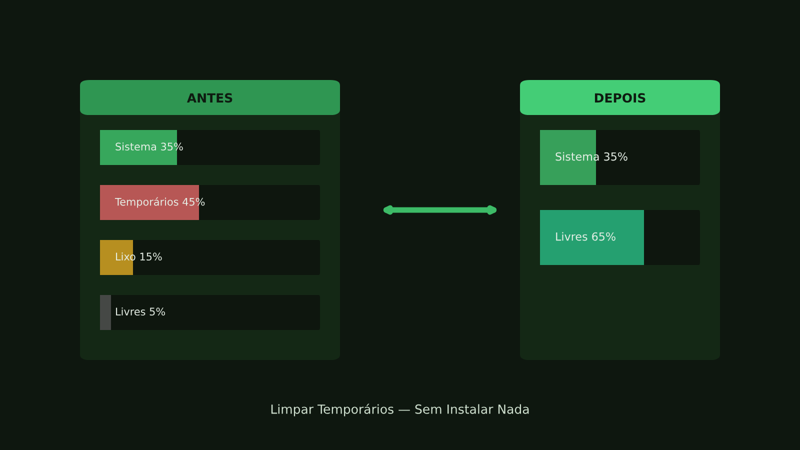 The width and height of the screenshot is (800, 450). Describe the element at coordinates (586, 236) in the screenshot. I see `data-label: Livres 65%` at that location.